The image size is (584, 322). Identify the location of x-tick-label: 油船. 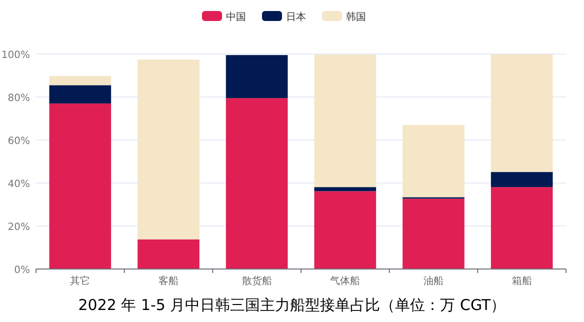
(434, 281).